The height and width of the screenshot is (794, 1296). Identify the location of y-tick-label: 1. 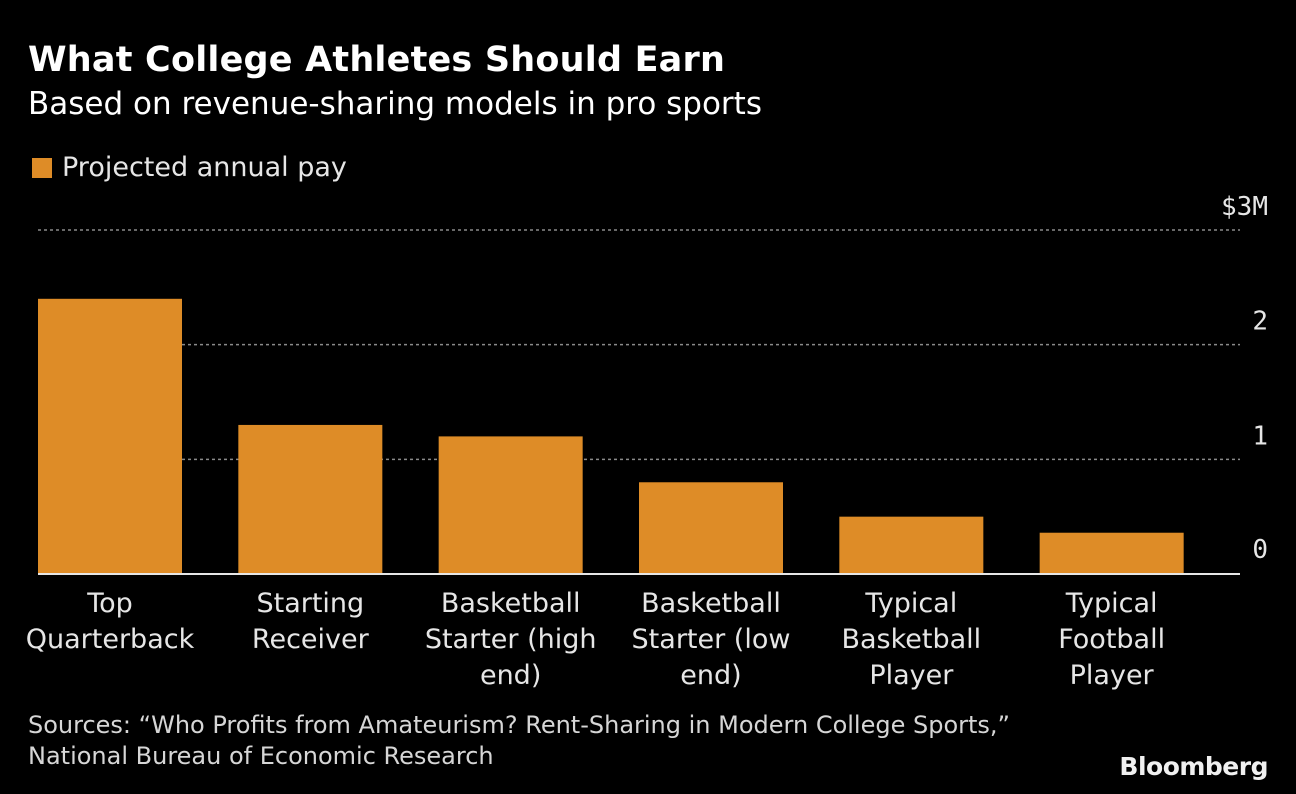
(1260, 436).